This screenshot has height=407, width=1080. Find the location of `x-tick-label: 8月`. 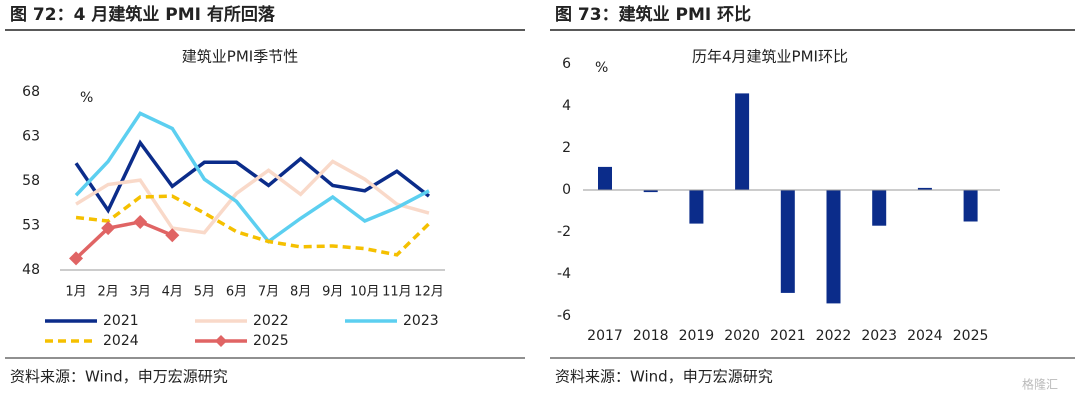

x-tick-label: 8月 is located at coordinates (300, 292).